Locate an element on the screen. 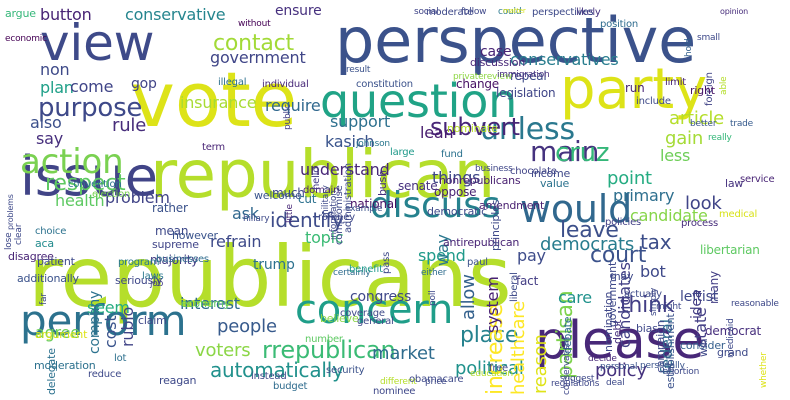 This screenshot has width=790, height=400. word-party: party is located at coordinates (633, 89).